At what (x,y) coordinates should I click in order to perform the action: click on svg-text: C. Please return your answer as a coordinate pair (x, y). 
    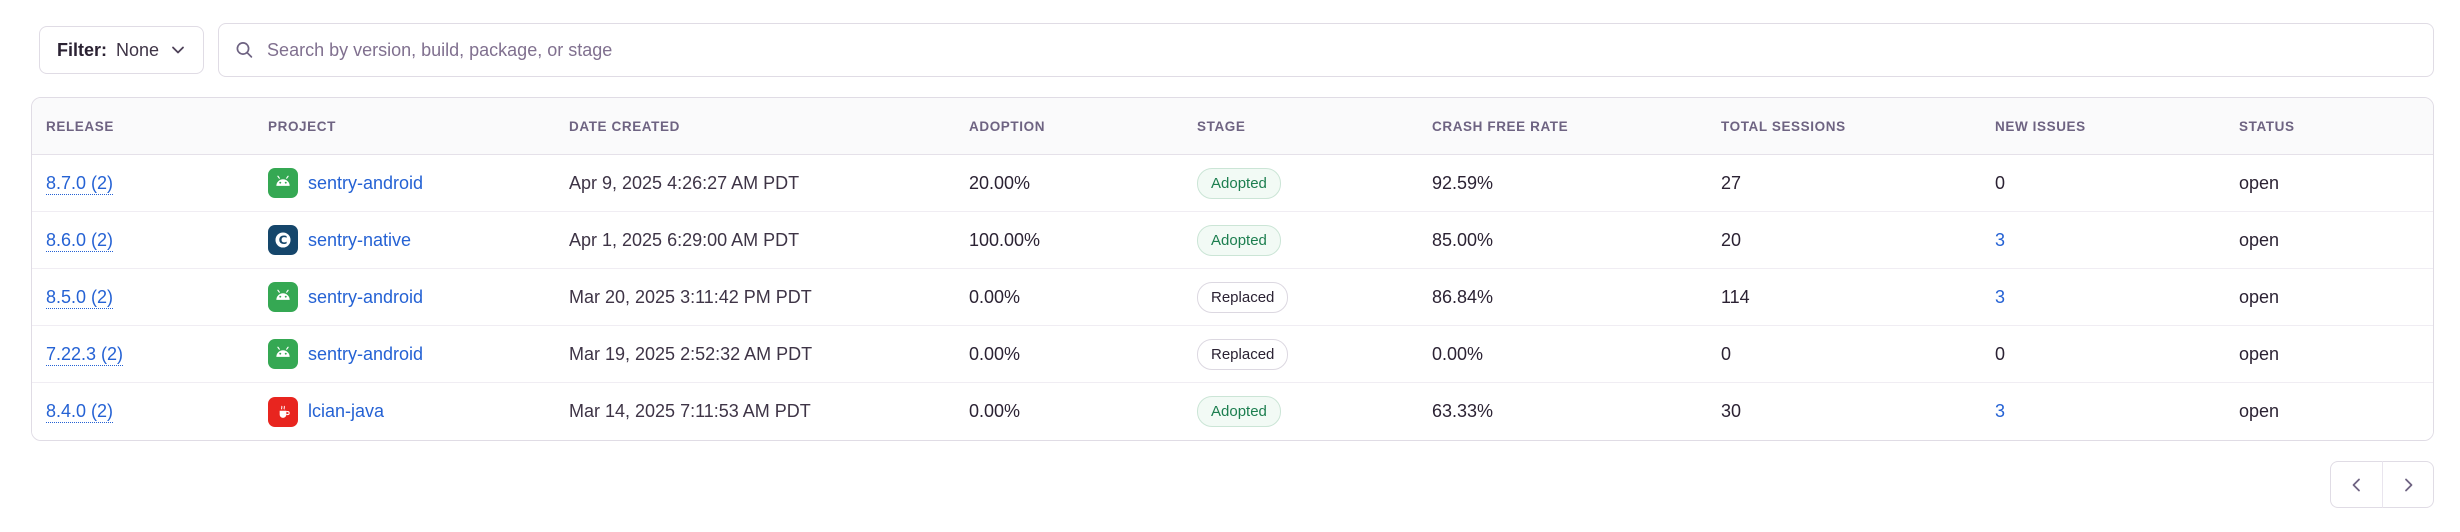
    Looking at the image, I should click on (283, 240).